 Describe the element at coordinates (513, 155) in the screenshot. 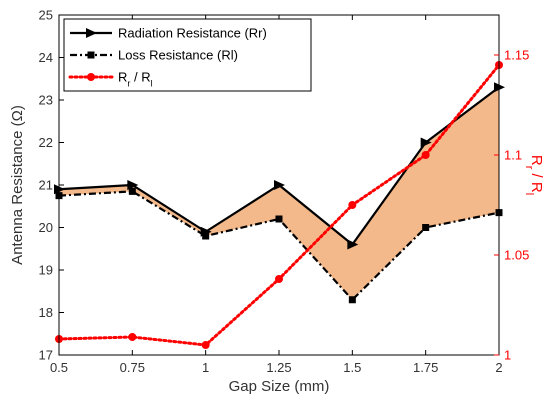

I see `y-right-tick-label: 1.1` at that location.